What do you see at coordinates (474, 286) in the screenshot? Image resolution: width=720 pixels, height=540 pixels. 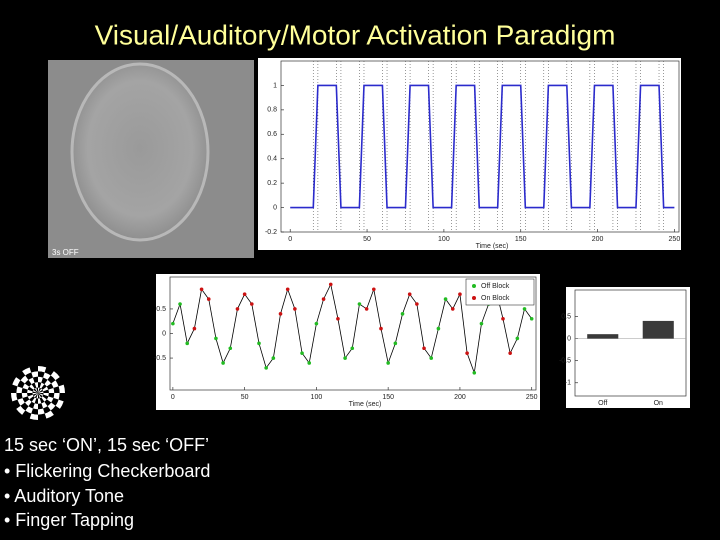 I see `legend-marker` at bounding box center [474, 286].